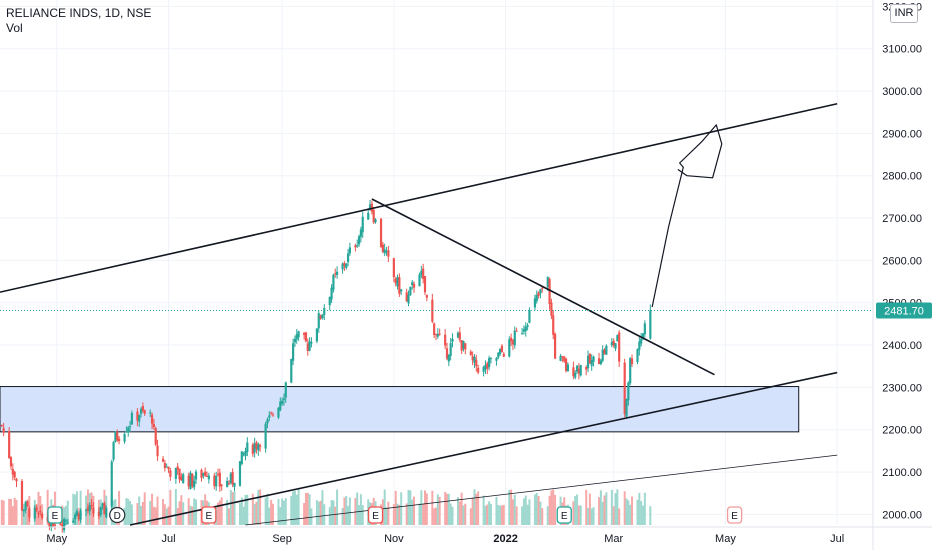  I want to click on symbol-title: RELIANCE INDS, 1D, NSE, so click(79, 13).